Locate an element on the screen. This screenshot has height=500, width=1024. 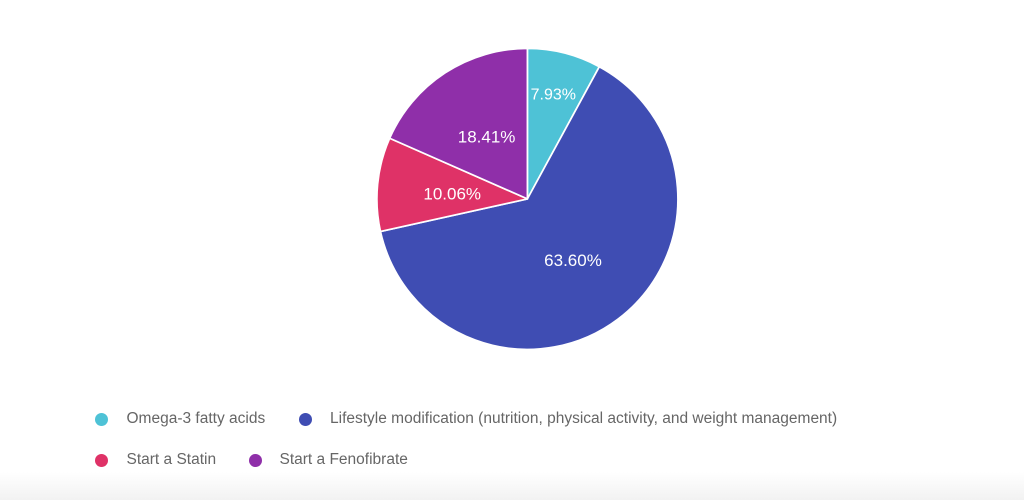
svg-text: 63.60% is located at coordinates (573, 260).